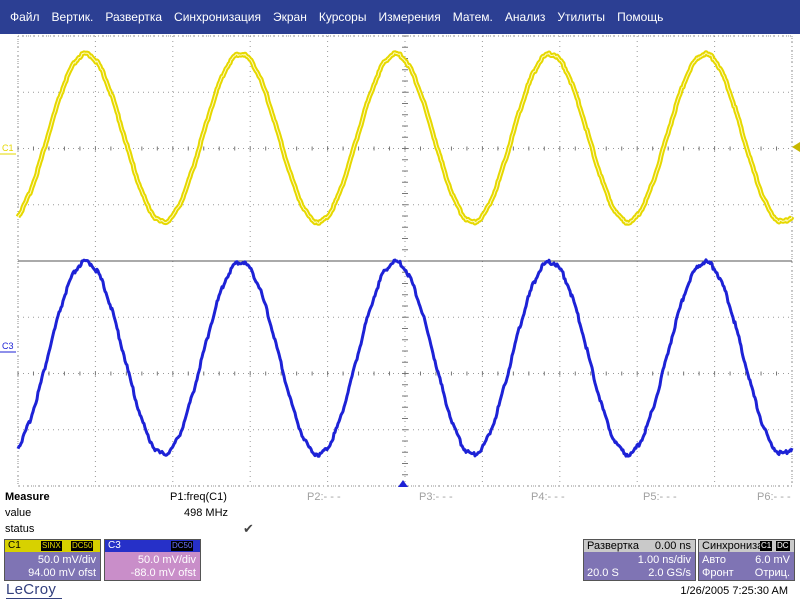 This screenshot has height=600, width=800. Describe the element at coordinates (166, 560) in the screenshot. I see `channel-c3-vdiv: 50.0 mV/div` at that location.